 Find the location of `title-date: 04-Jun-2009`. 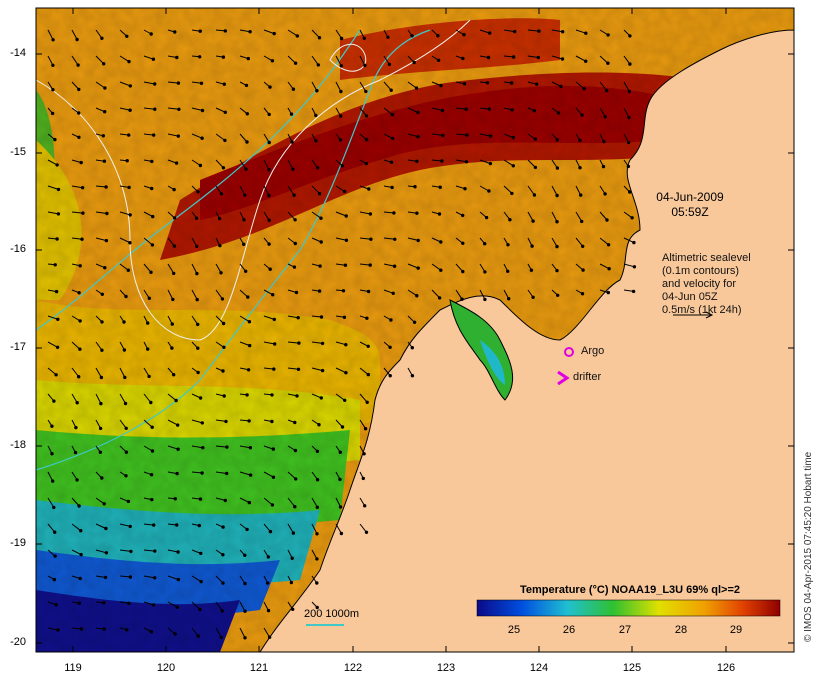

title-date: 04-Jun-2009 is located at coordinates (690, 197).